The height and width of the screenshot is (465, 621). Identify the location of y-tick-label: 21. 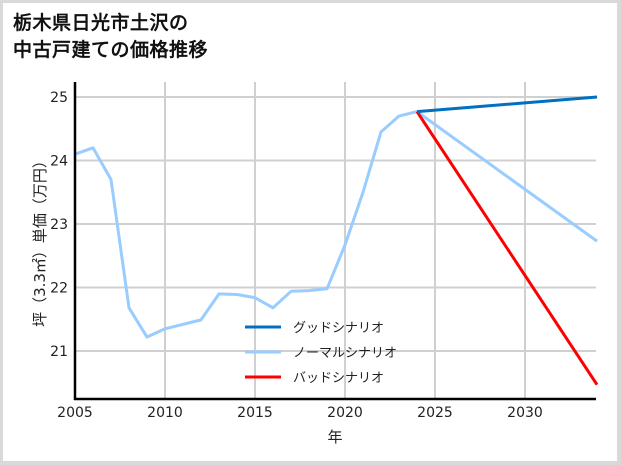
(59, 352).